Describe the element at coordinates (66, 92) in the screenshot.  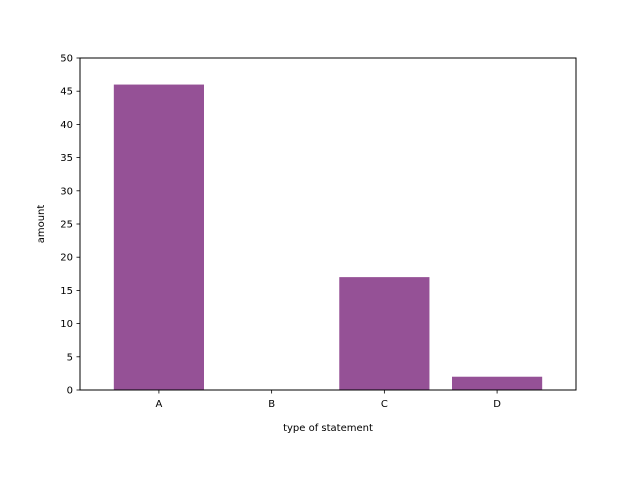
I see `y-tick-label: 45` at that location.